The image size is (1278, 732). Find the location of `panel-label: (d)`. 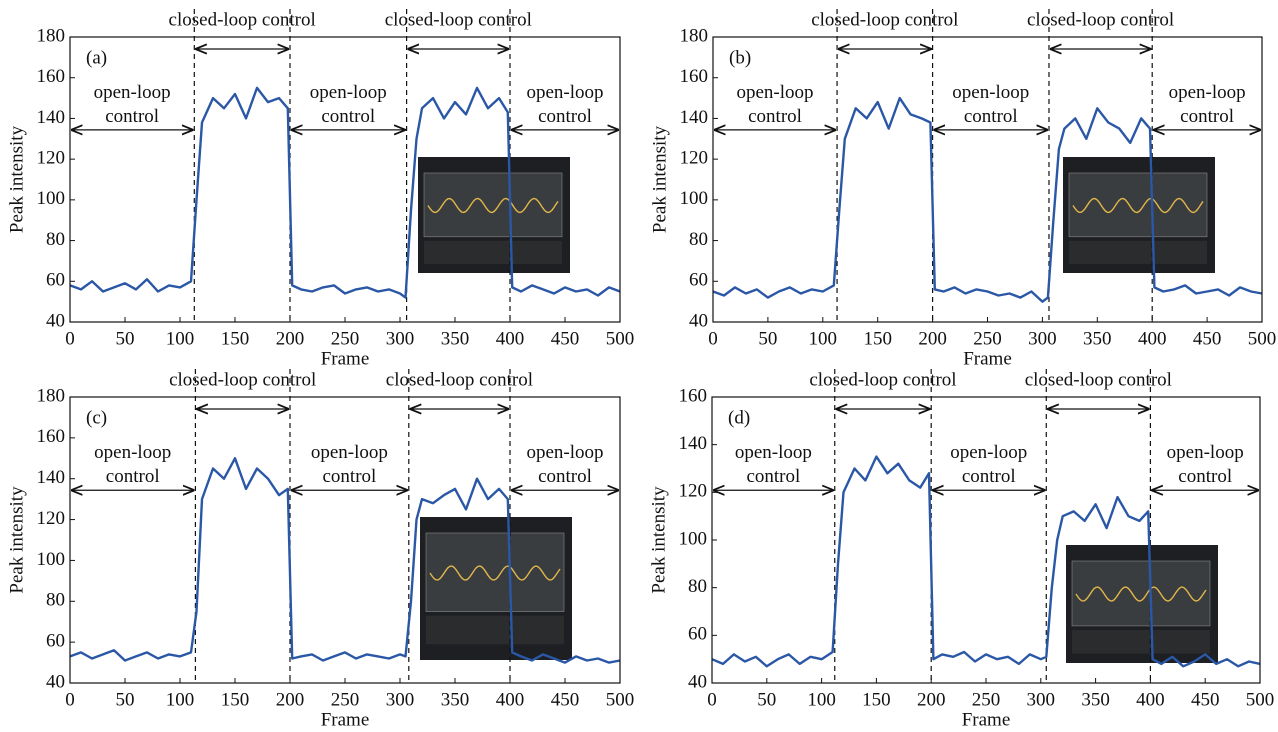

panel-label: (d) is located at coordinates (739, 417).